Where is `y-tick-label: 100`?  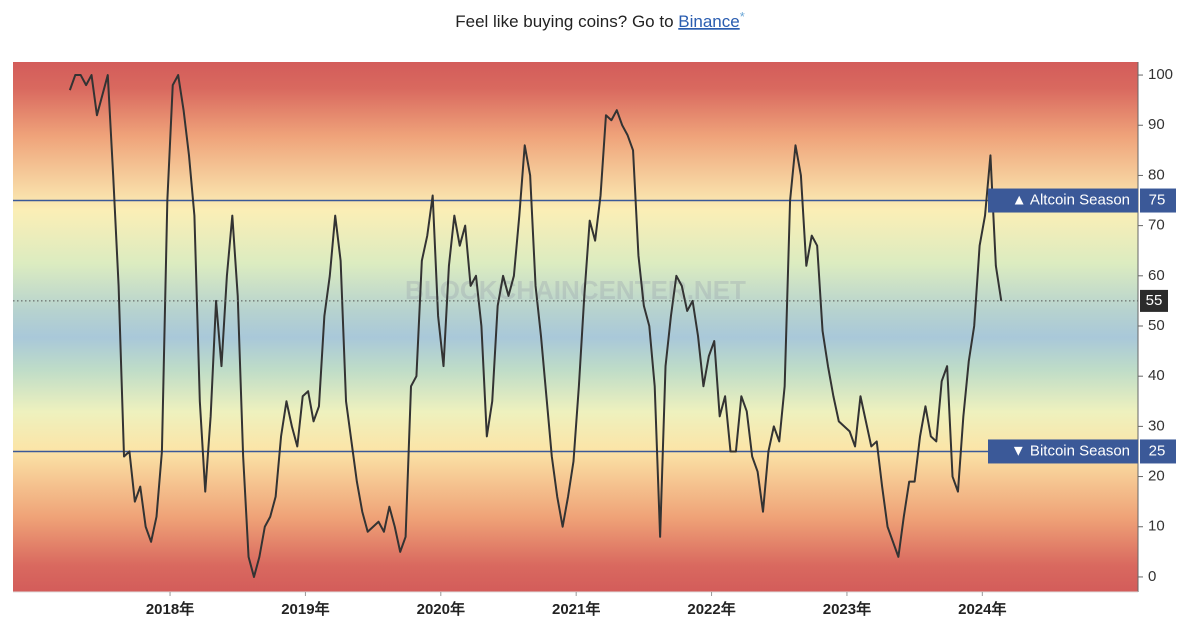 y-tick-label: 100 is located at coordinates (1160, 74).